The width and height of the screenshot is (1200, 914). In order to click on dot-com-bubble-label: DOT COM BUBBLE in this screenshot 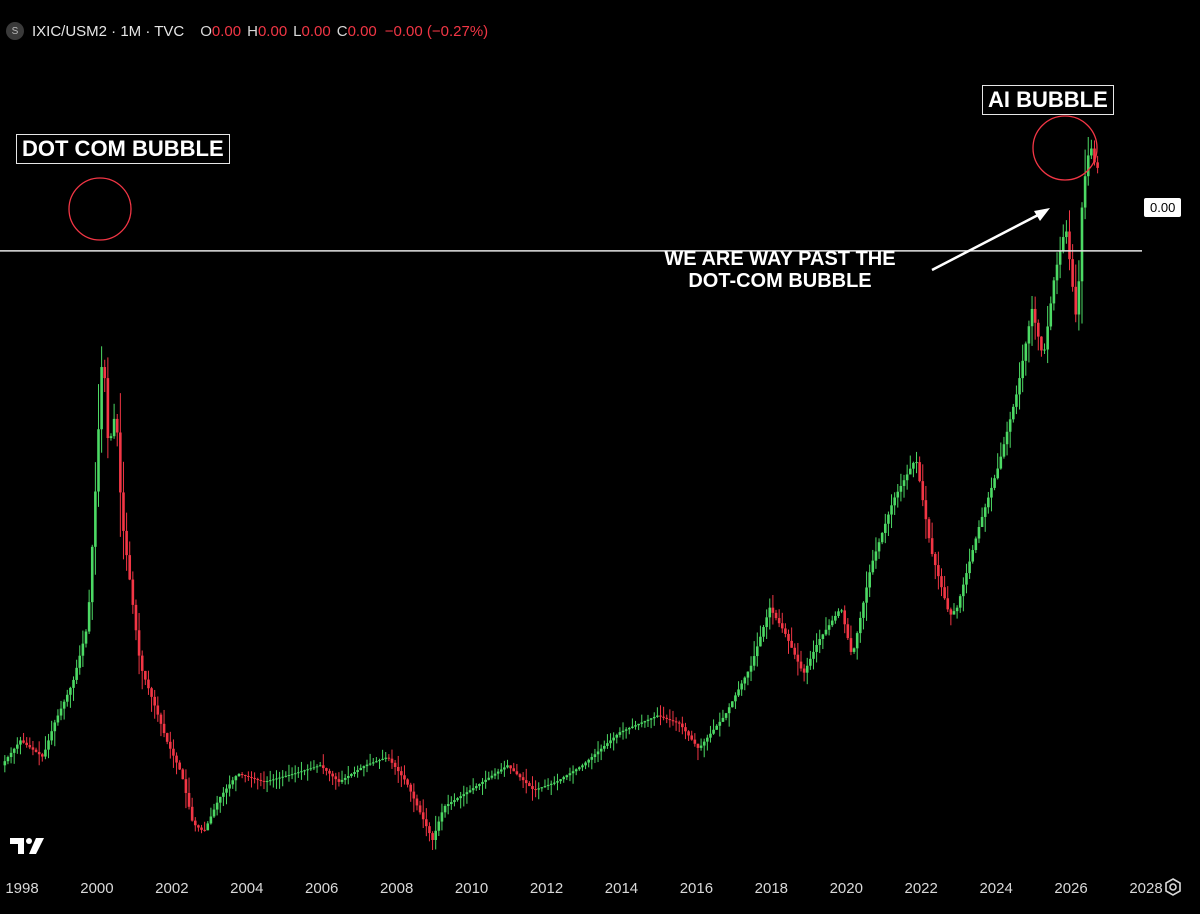, I will do `click(123, 149)`.